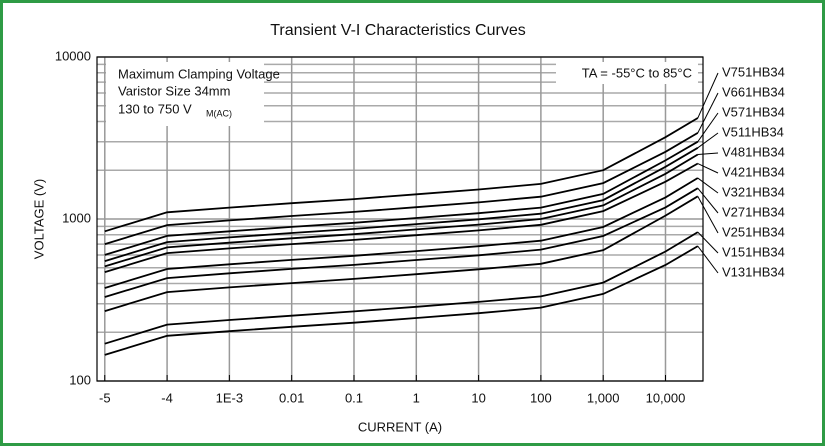 This screenshot has width=825, height=446. I want to click on x-axis-label: CURRENT (A), so click(400, 426).